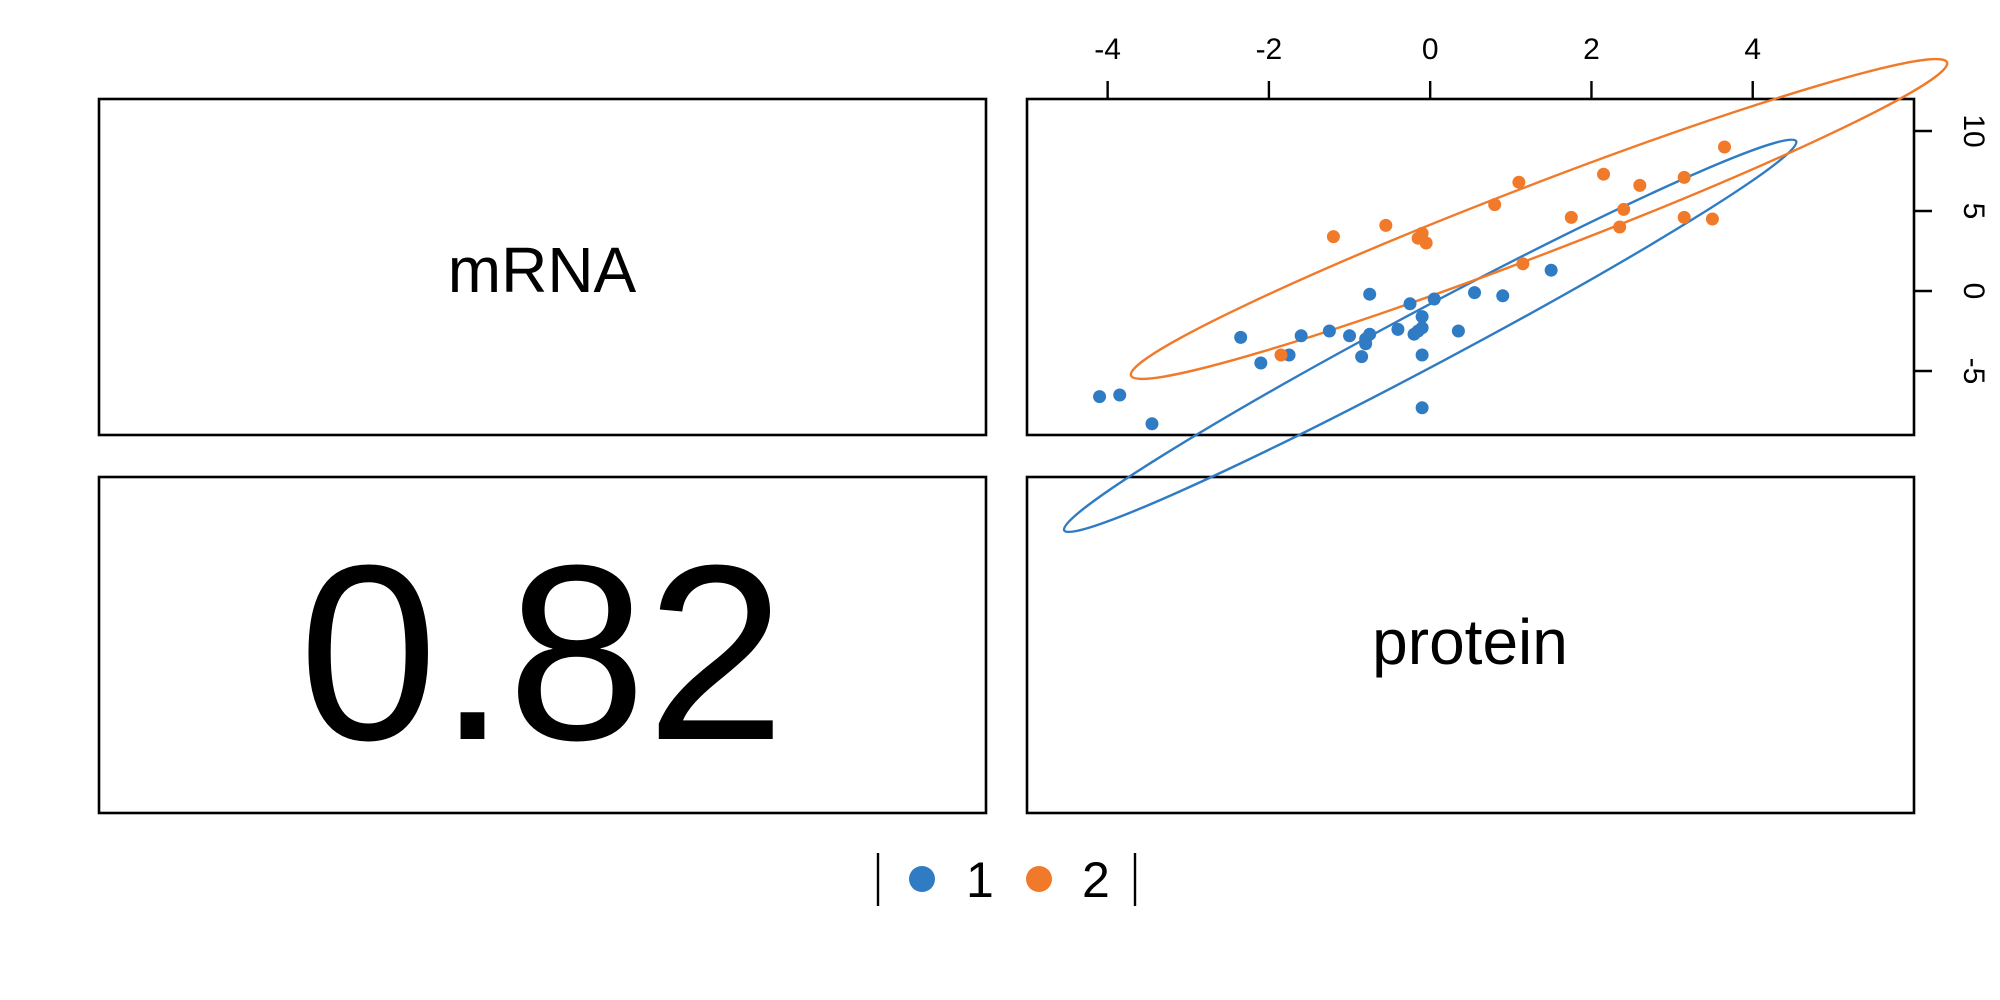 The width and height of the screenshot is (2000, 1000). I want to click on legend: 1 2, so click(1006, 880).